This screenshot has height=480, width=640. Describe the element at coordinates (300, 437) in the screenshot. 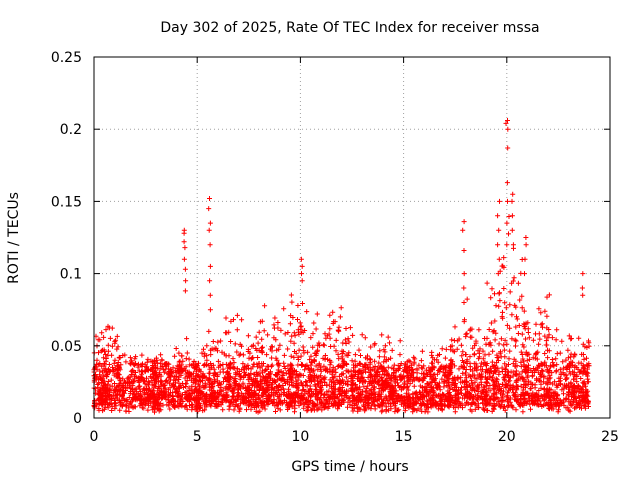

I see `x-tick-label: 10` at that location.